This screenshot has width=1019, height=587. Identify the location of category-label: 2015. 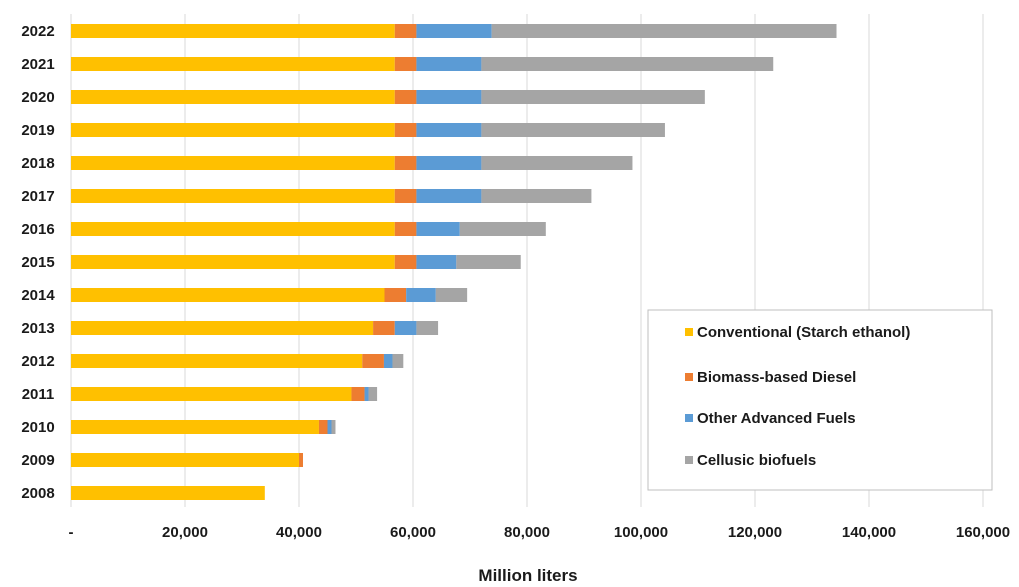
(37, 262).